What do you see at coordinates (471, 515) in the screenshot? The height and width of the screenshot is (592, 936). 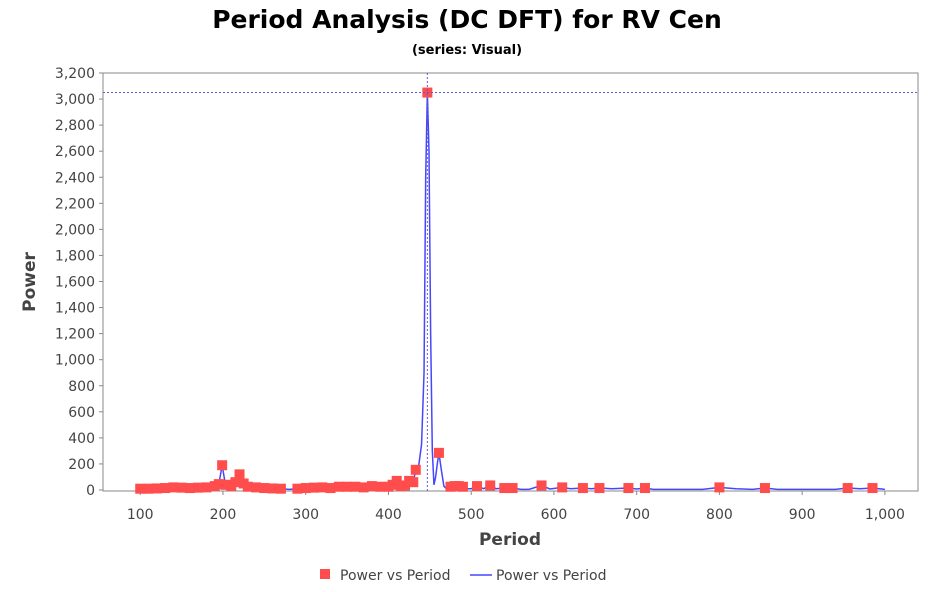 I see `x-tick-label: 500` at bounding box center [471, 515].